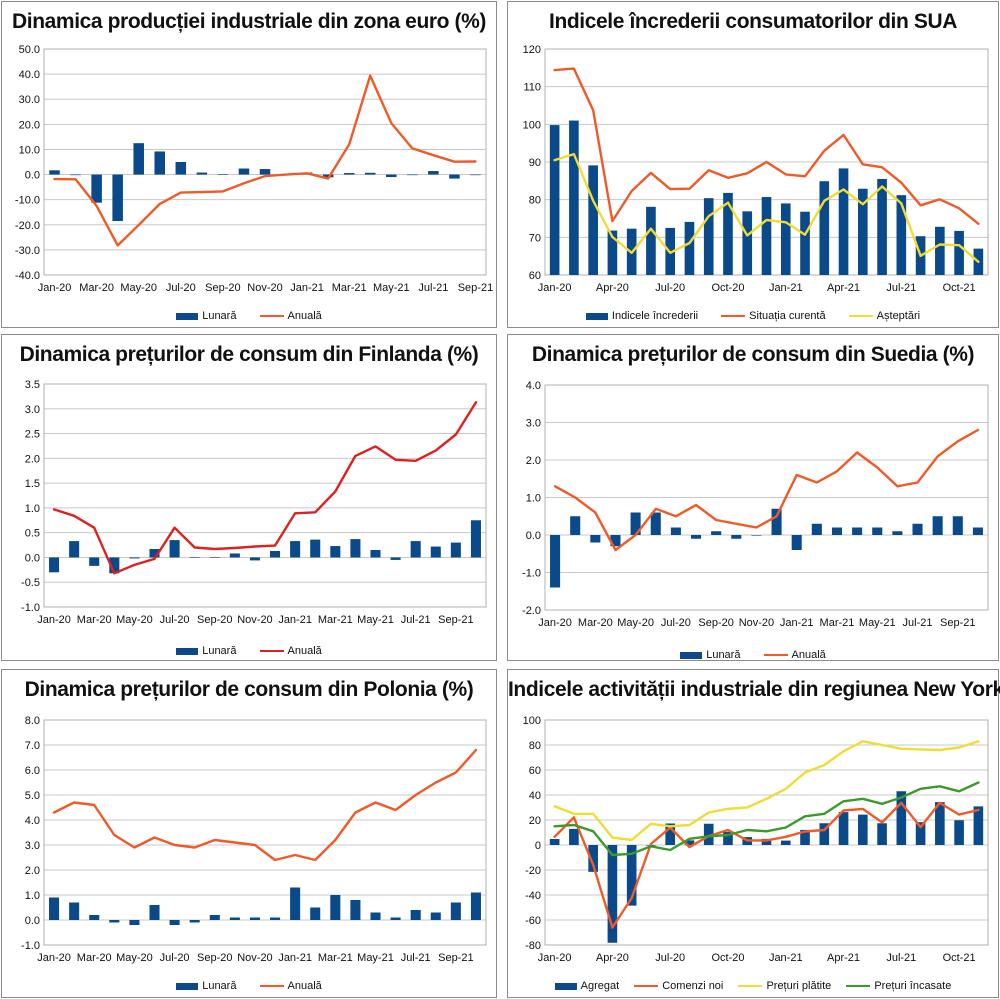  What do you see at coordinates (29, 150) in the screenshot?
I see `y-tick-label: 10.0` at bounding box center [29, 150].